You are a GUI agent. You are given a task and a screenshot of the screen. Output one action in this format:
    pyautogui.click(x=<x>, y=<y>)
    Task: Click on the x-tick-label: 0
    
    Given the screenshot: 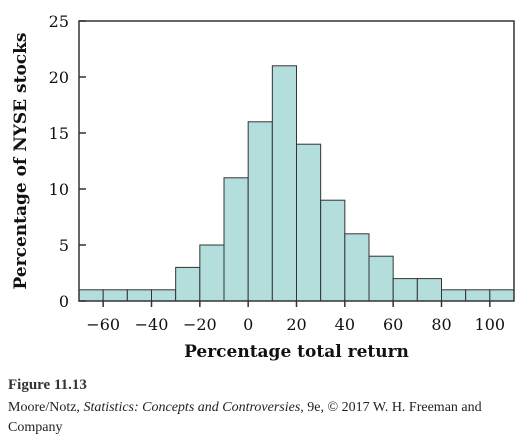 What is the action you would take?
    pyautogui.click(x=248, y=324)
    